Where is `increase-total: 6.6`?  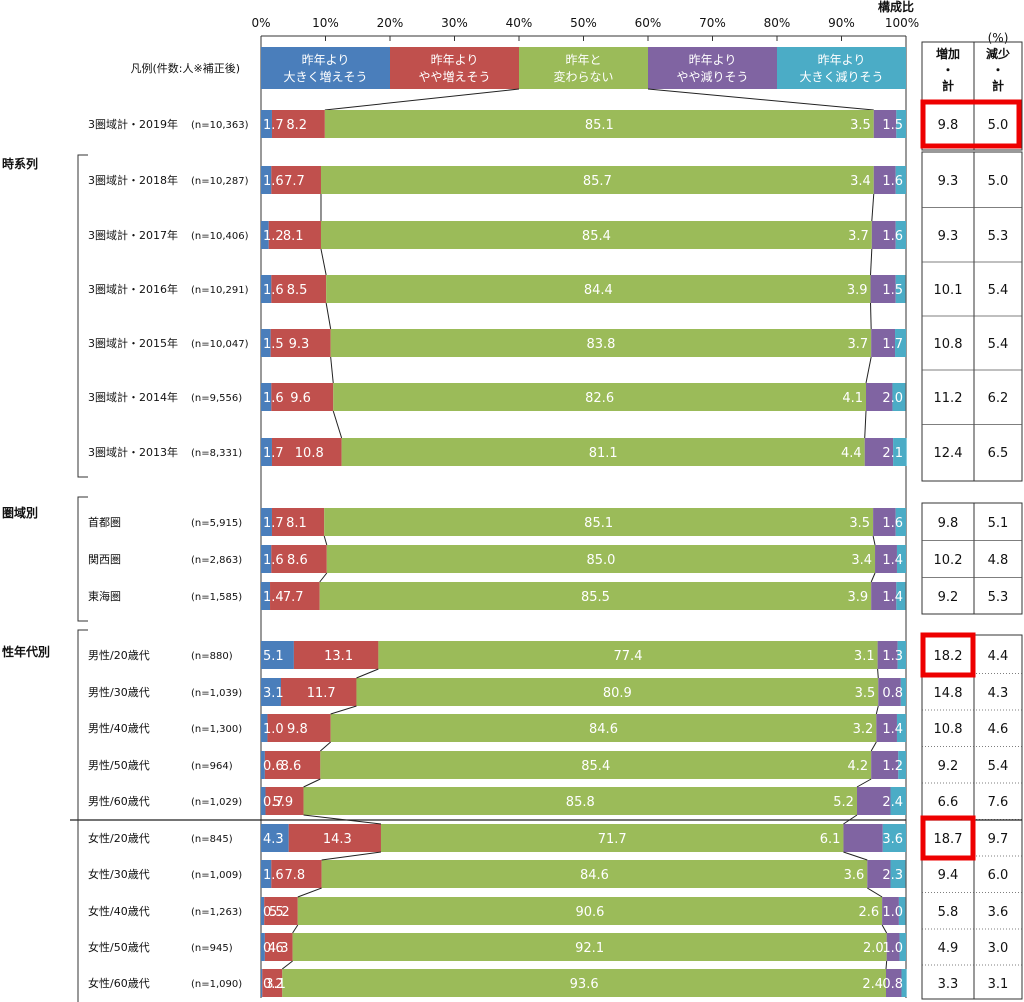 increase-total: 6.6 is located at coordinates (948, 802).